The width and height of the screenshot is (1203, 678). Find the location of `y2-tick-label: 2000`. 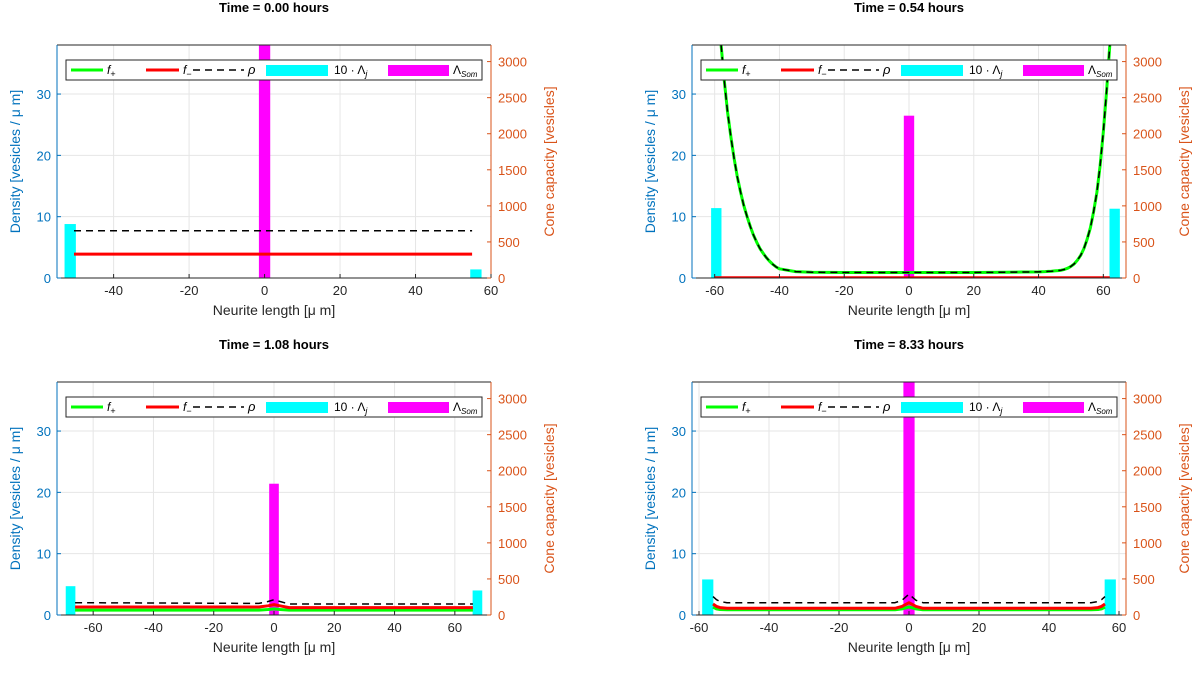

y2-tick-label: 2000 is located at coordinates (512, 134).